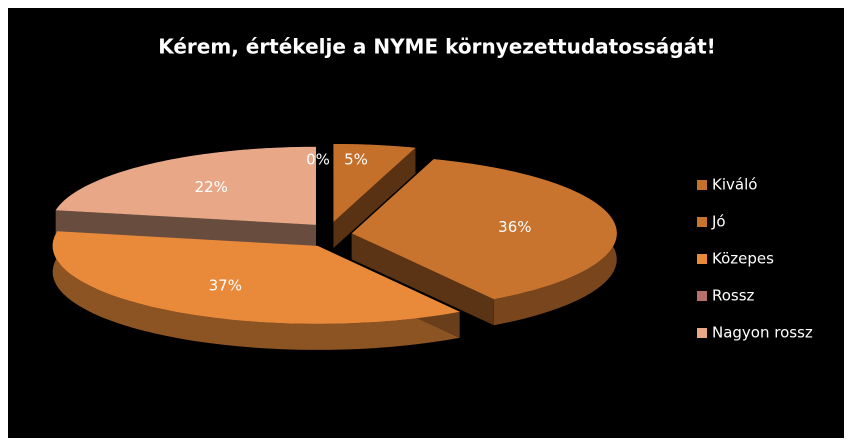  I want to click on data-label: 0%, so click(318, 160).